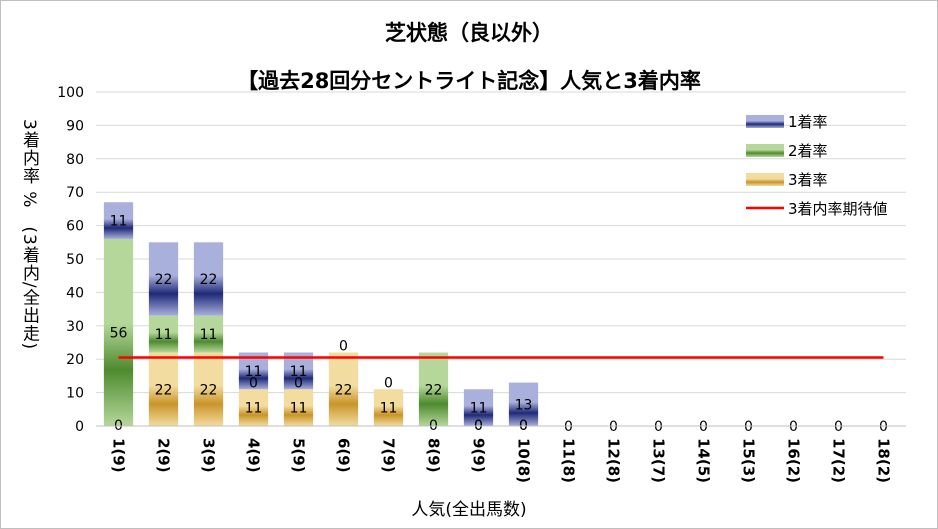  Describe the element at coordinates (469, 81) in the screenshot. I see `chart-subtitle: 【過去28回分セントライト記念】人気と3着内率` at that location.